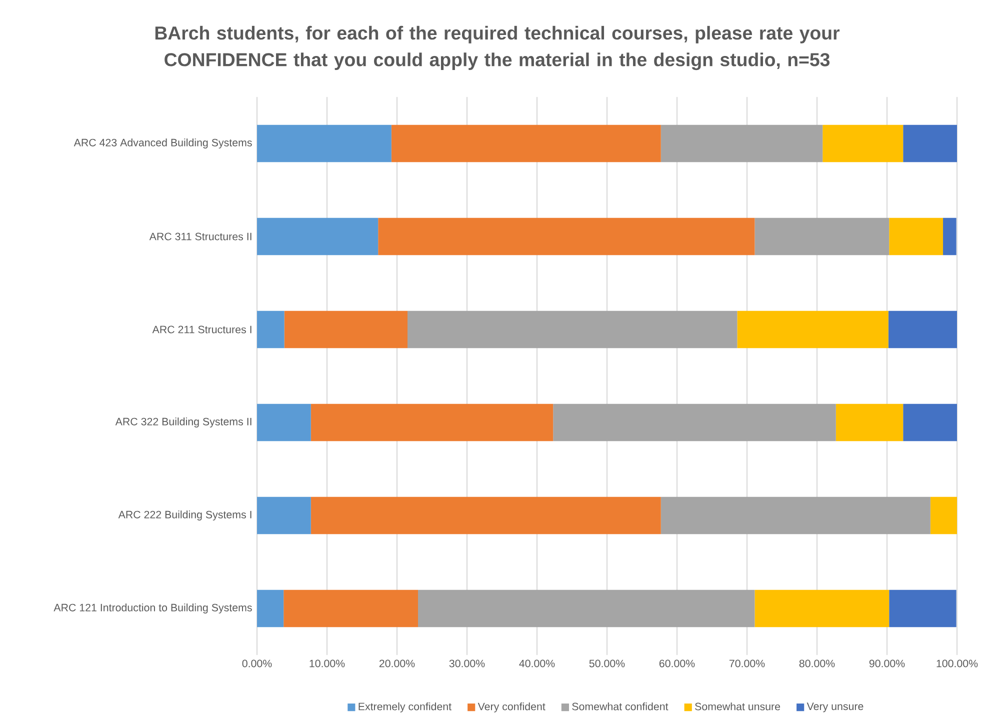 This screenshot has width=994, height=722. I want to click on y-tick-label: ARC 121 Introduction to Building Systems, so click(153, 609).